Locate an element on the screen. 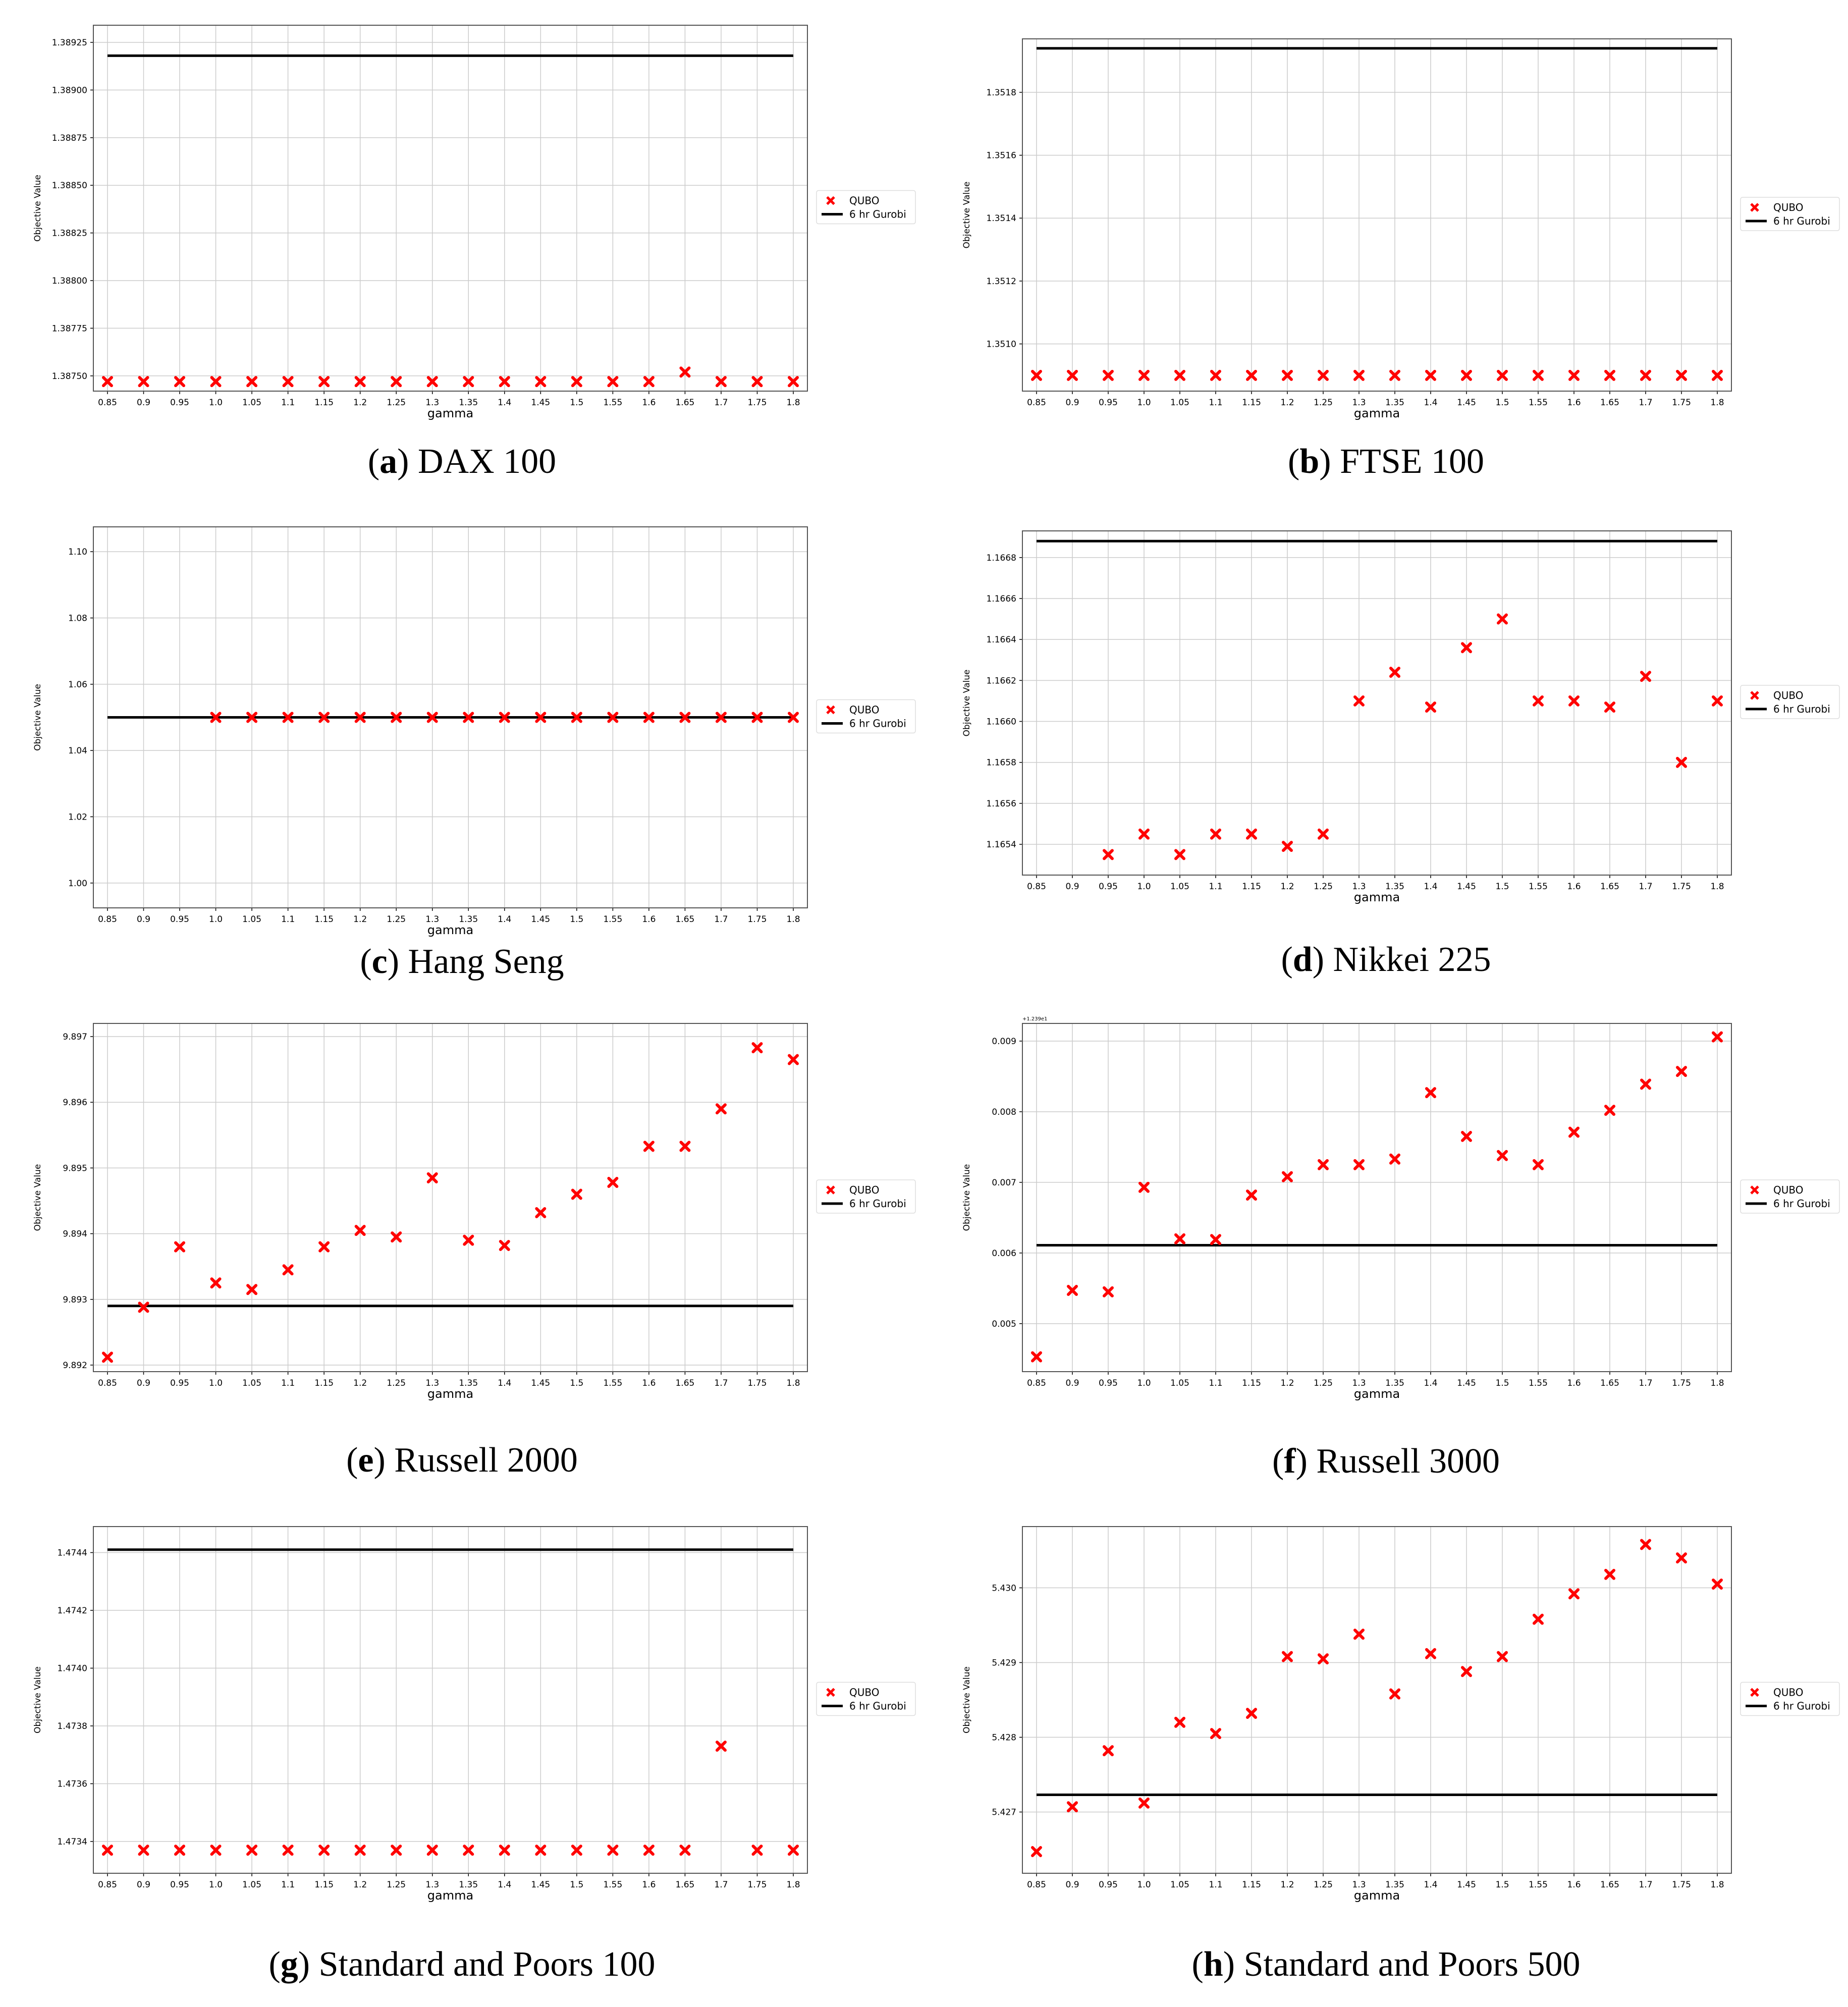 This screenshot has width=1848, height=2007. x-tick-label: 1.7 is located at coordinates (721, 919).